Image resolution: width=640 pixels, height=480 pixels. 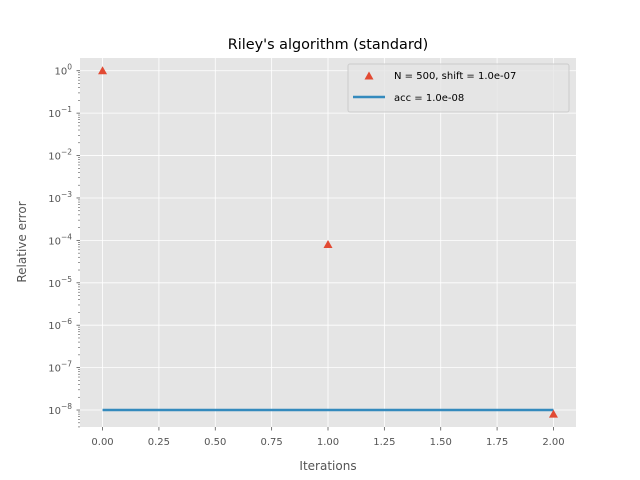 I want to click on legend: N = 500, shift = 1.0e-07 acc = 1.0e-08, so click(x=458, y=88).